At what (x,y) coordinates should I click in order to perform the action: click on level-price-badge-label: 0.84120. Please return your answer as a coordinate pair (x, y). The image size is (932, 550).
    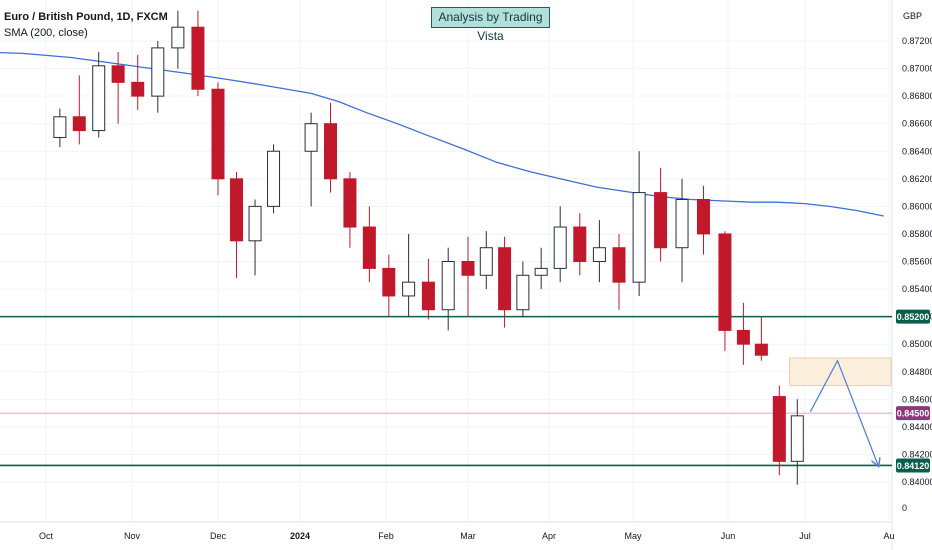
    Looking at the image, I should click on (913, 466).